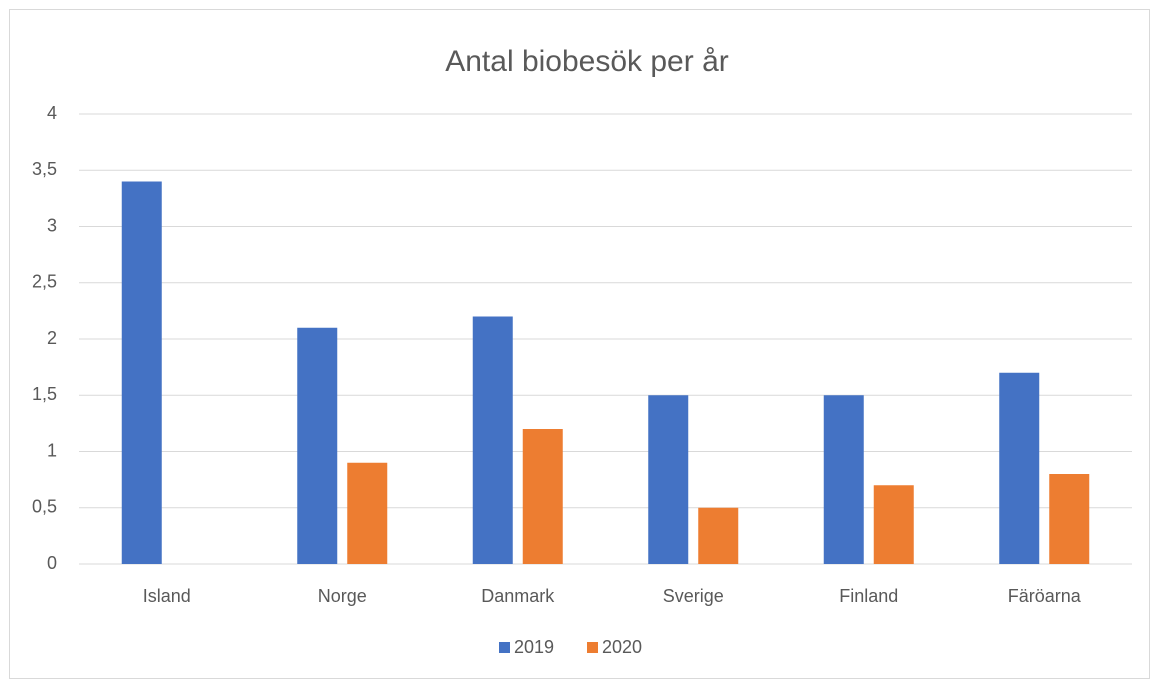  I want to click on x-tick-label: Sverige, so click(693, 596).